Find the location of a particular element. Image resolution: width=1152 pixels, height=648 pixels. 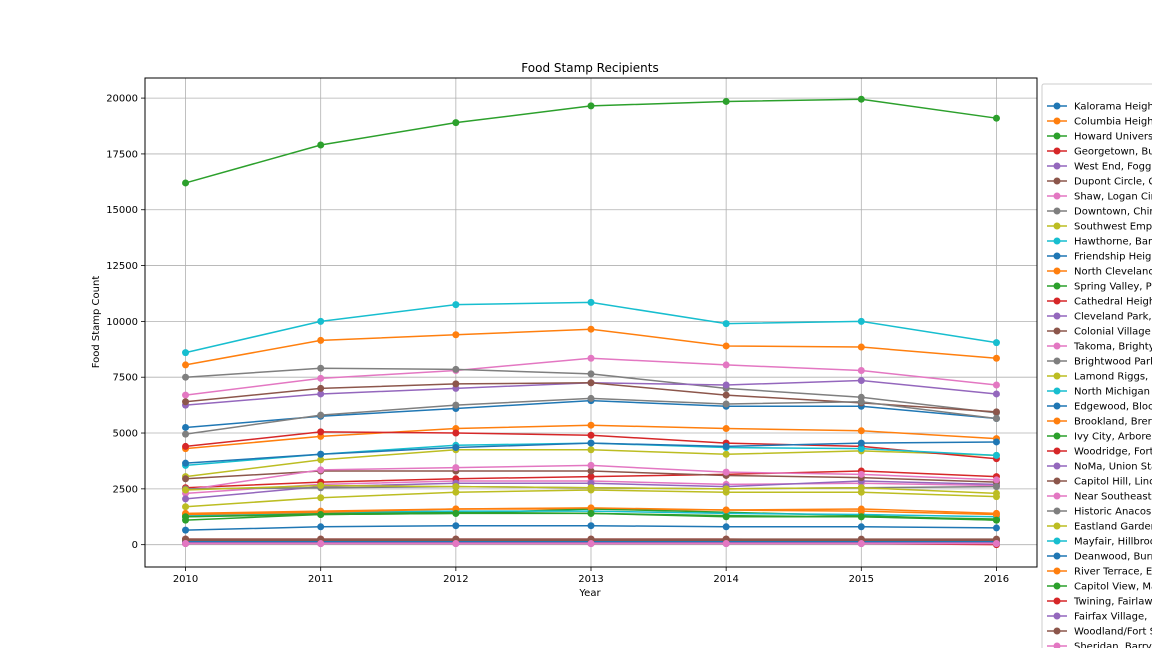

legend-label: Lamond Riggs, is located at coordinates (1111, 377).